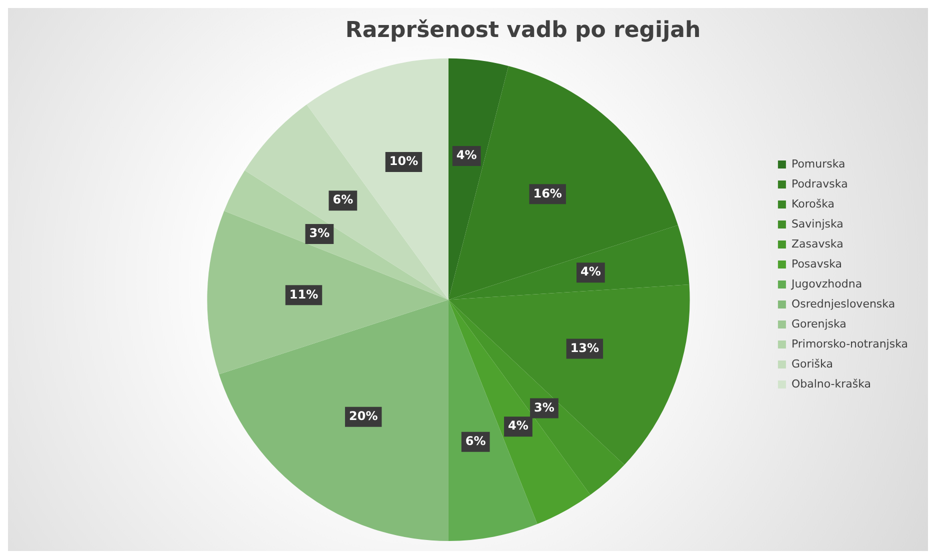 This screenshot has height=559, width=936. What do you see at coordinates (818, 163) in the screenshot?
I see `legend-label: Pomurska` at bounding box center [818, 163].